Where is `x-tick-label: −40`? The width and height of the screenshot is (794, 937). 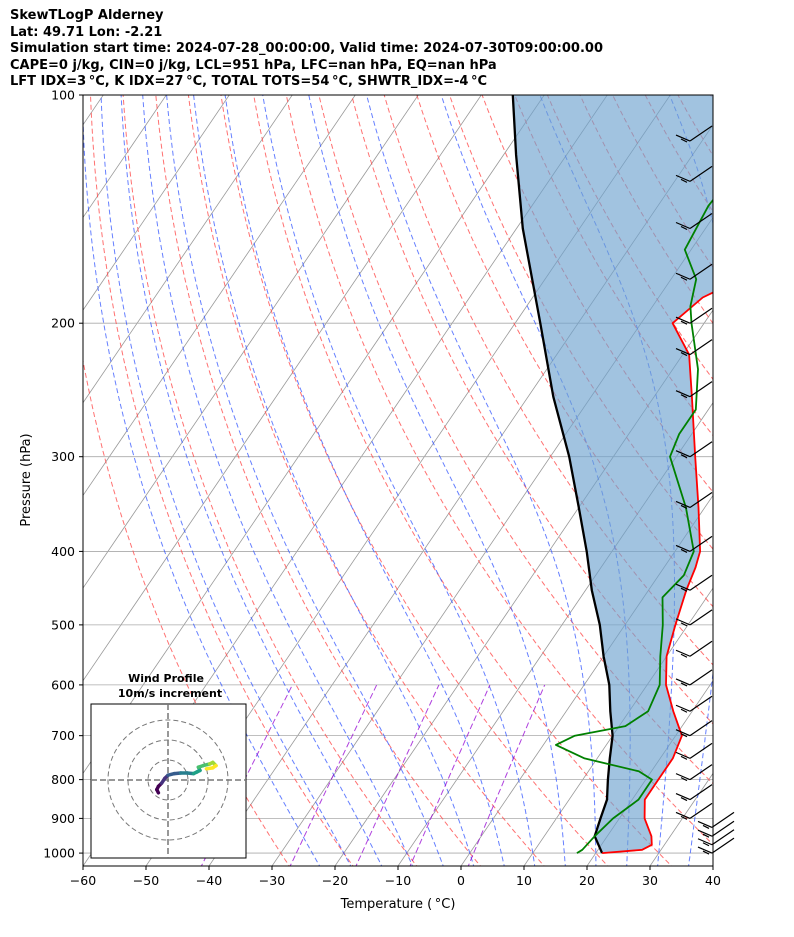
x-tick-label: −40 is located at coordinates (209, 880).